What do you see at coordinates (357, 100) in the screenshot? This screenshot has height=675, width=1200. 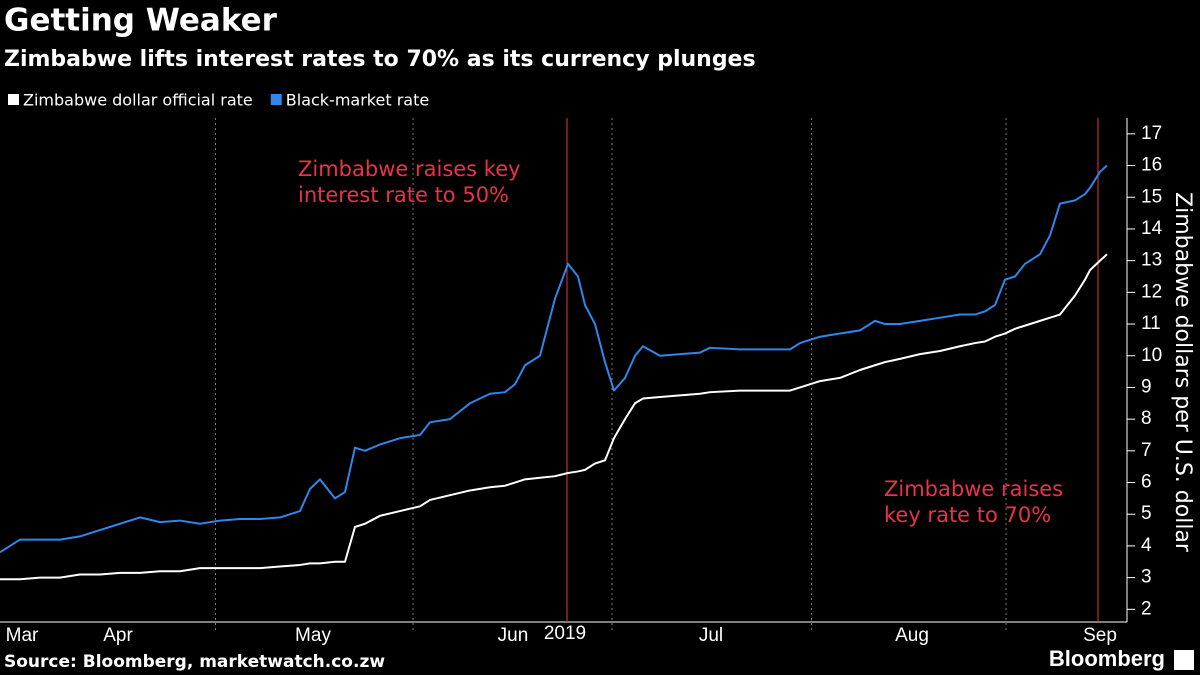 I see `legend-label: Black-market rate` at bounding box center [357, 100].